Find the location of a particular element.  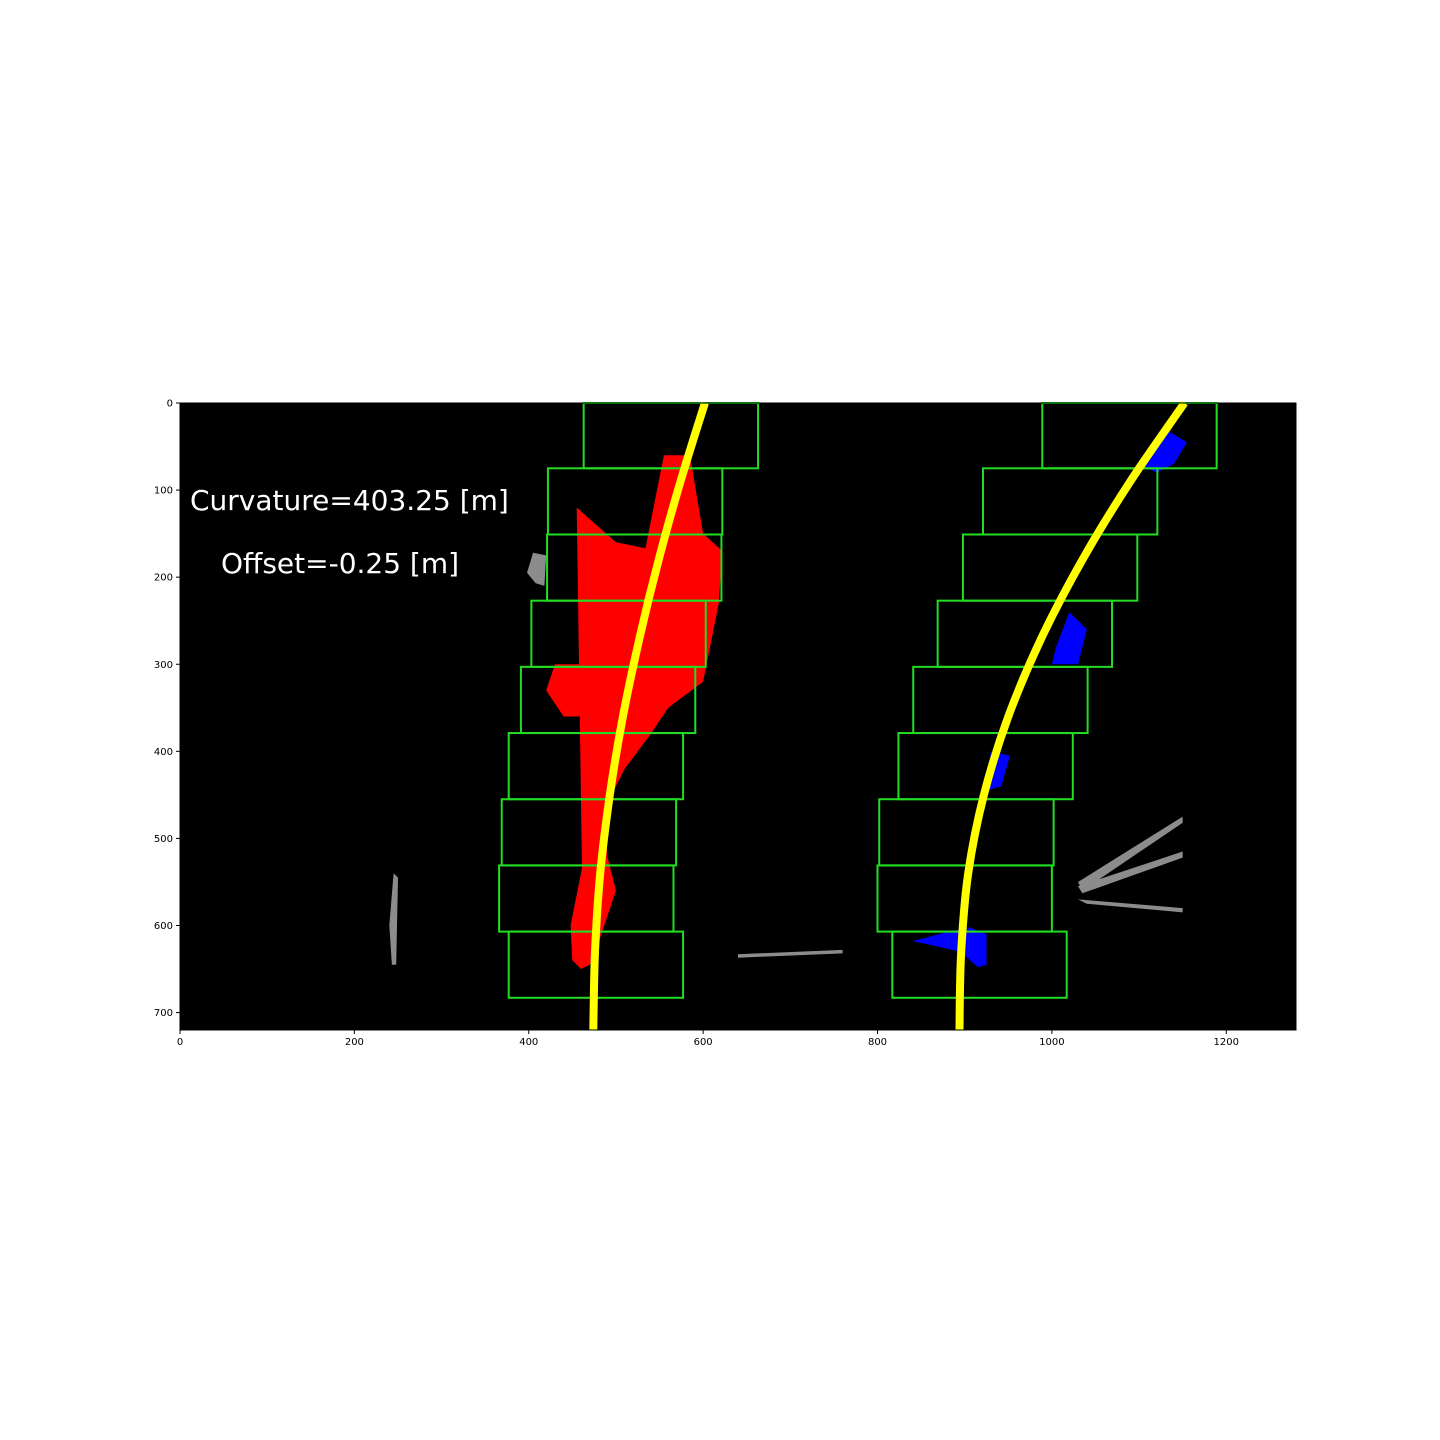

y-axis: 0 100 200 300 400 500 600 700 is located at coordinates (167, 709).